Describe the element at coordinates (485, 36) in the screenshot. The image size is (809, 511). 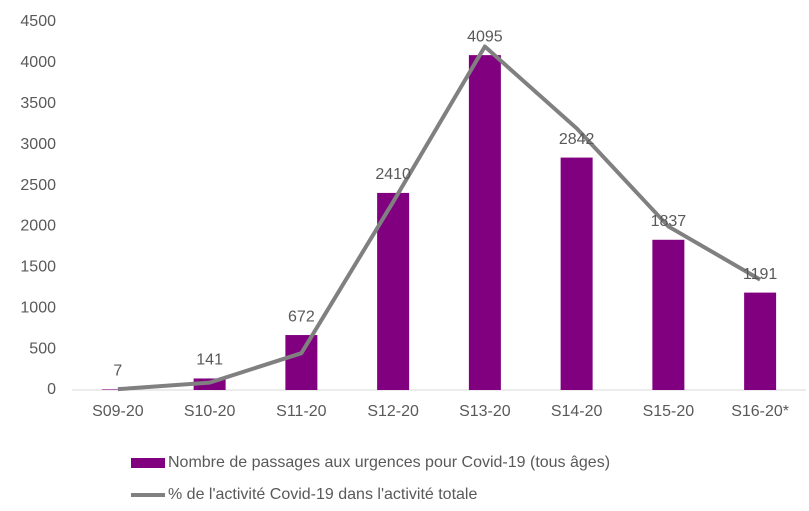
I see `data-label: 4095` at that location.